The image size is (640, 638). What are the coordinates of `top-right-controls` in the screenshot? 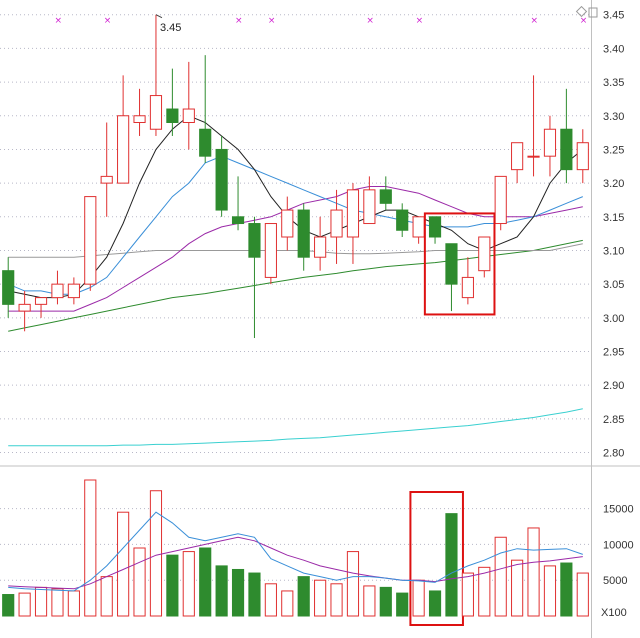 It's located at (586, 11).